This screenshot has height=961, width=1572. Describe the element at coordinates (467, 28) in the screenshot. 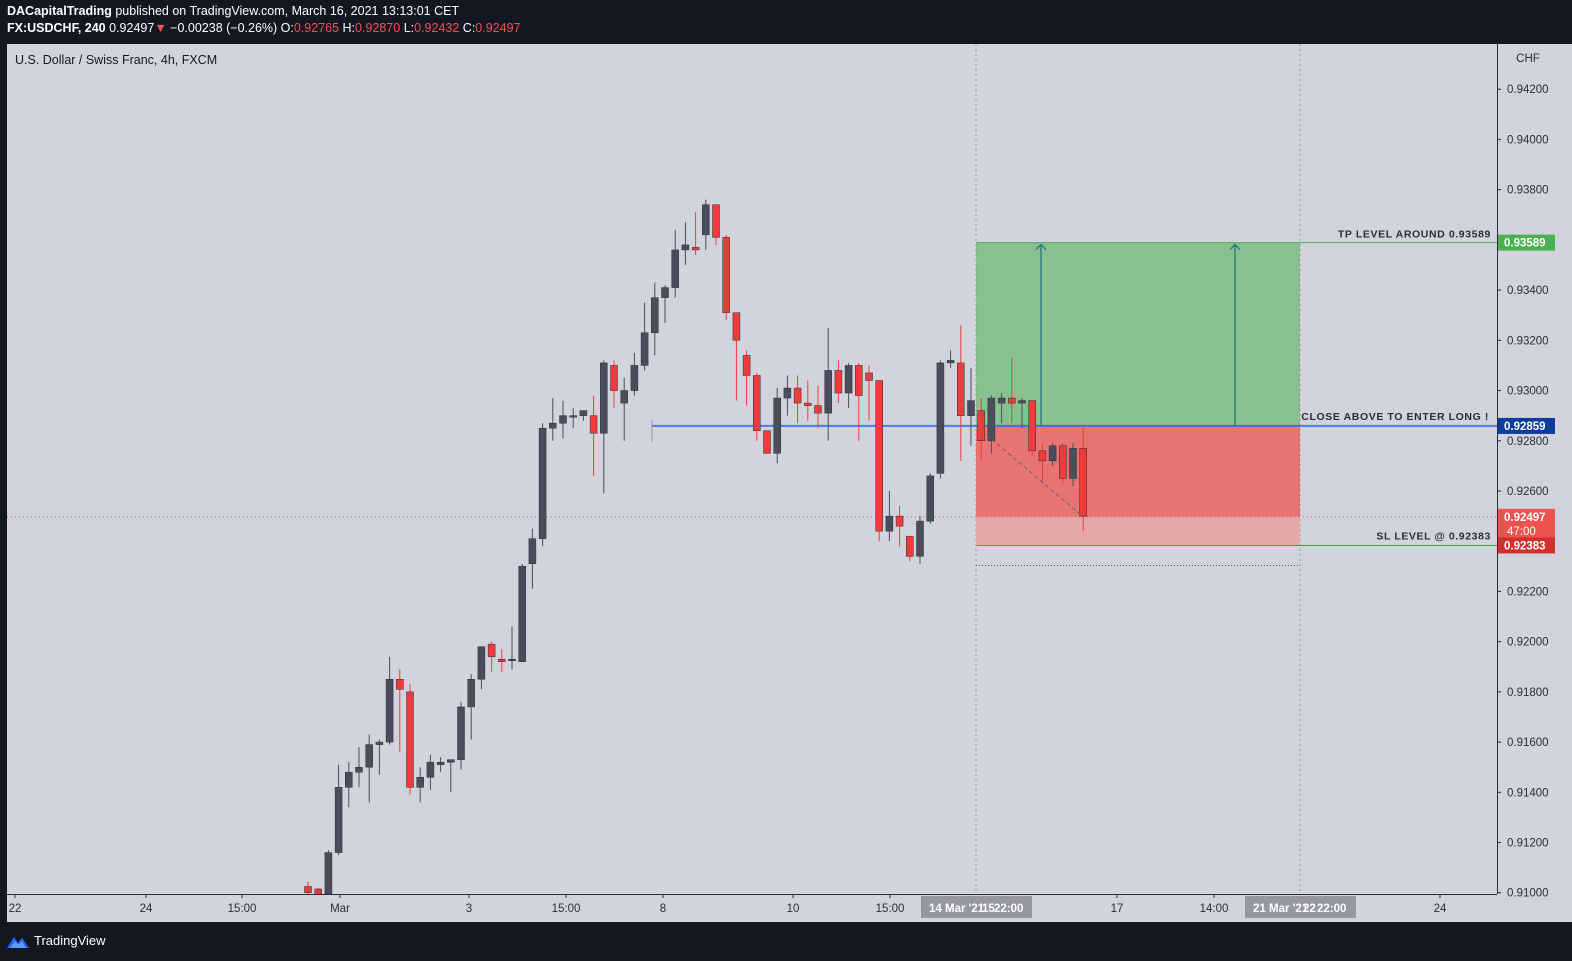

I see `close-label: C:` at that location.